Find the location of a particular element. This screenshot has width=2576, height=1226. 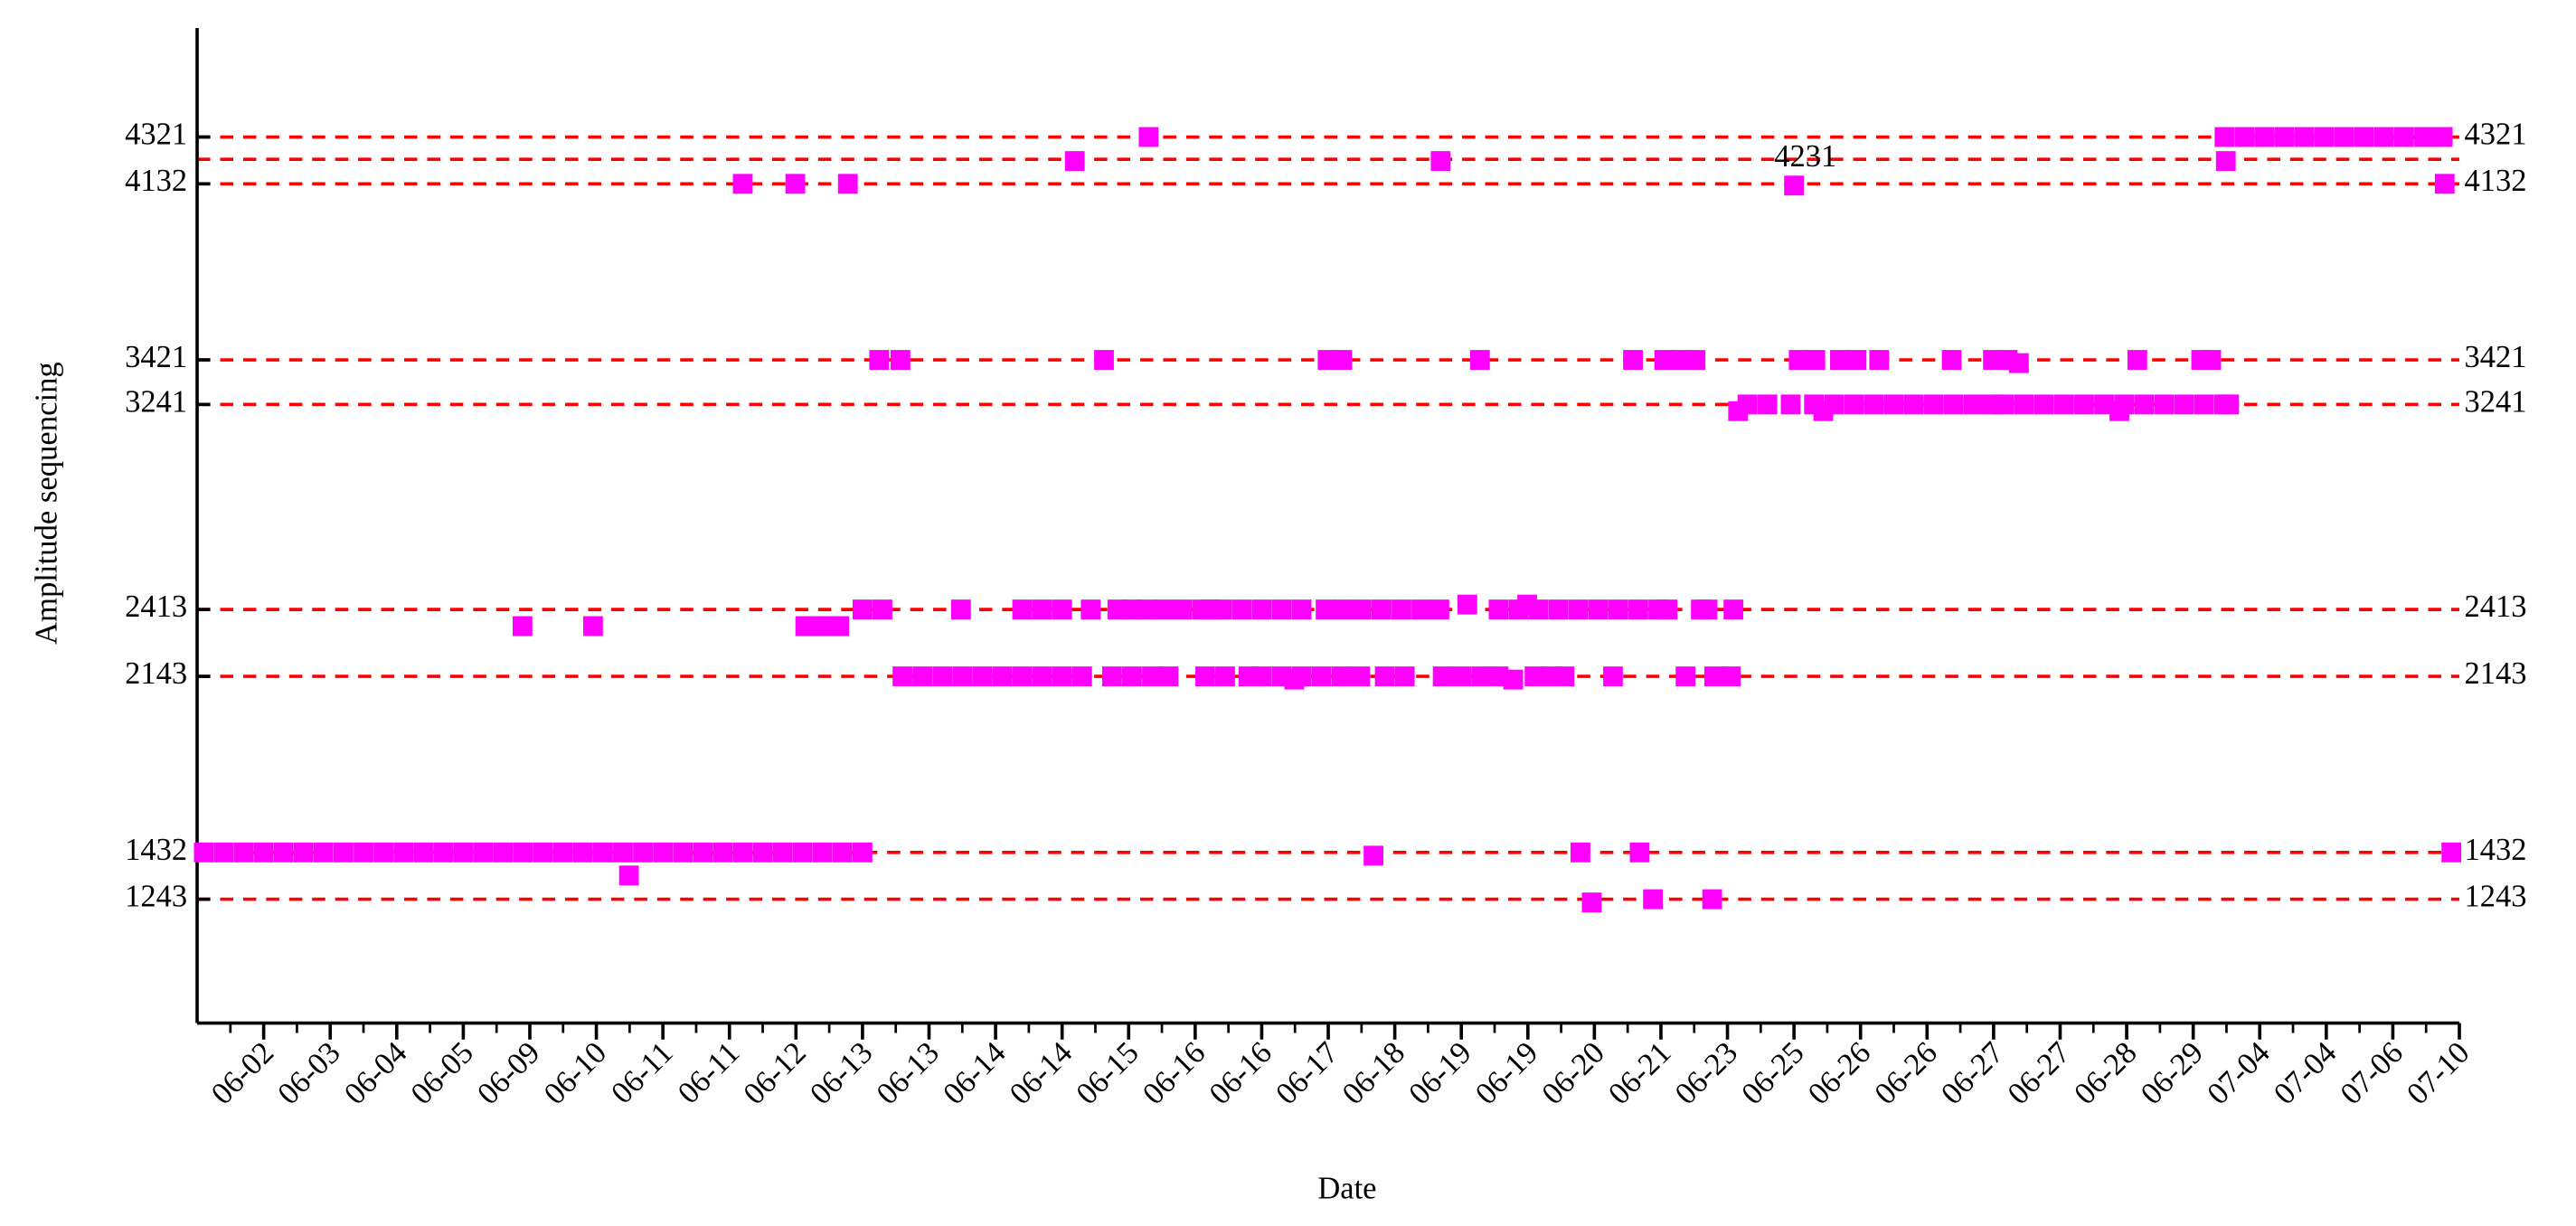

y2-tick-label: 4321 is located at coordinates (2495, 134).